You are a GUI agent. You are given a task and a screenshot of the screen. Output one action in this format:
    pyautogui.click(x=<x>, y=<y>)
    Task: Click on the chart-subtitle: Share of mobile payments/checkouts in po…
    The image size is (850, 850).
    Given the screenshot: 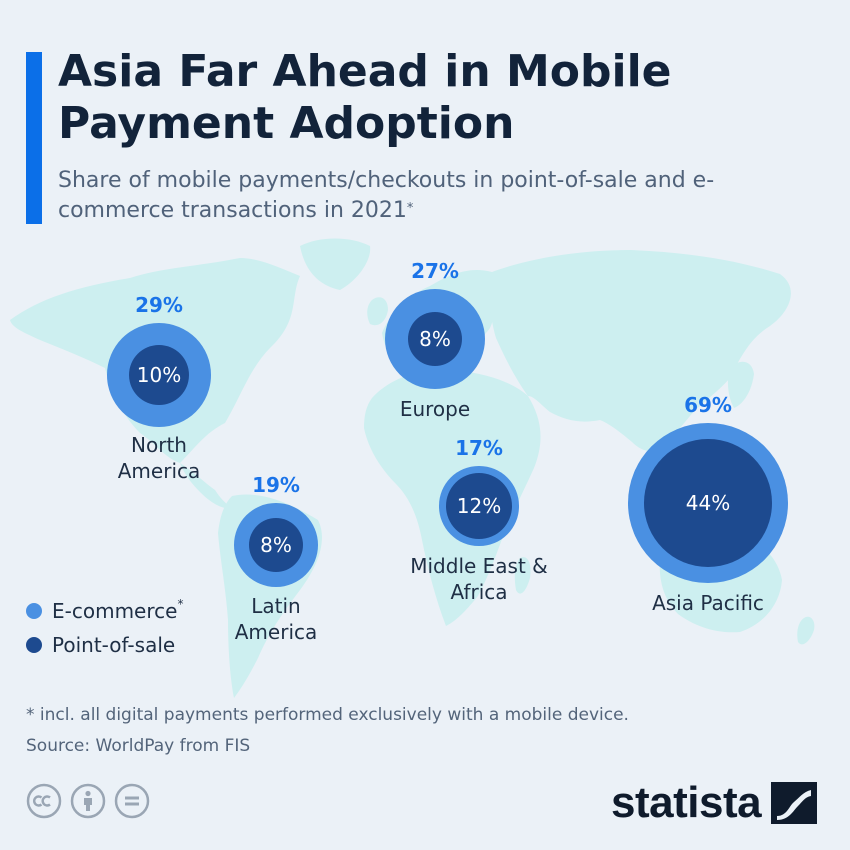 What is the action you would take?
    pyautogui.click(x=438, y=196)
    